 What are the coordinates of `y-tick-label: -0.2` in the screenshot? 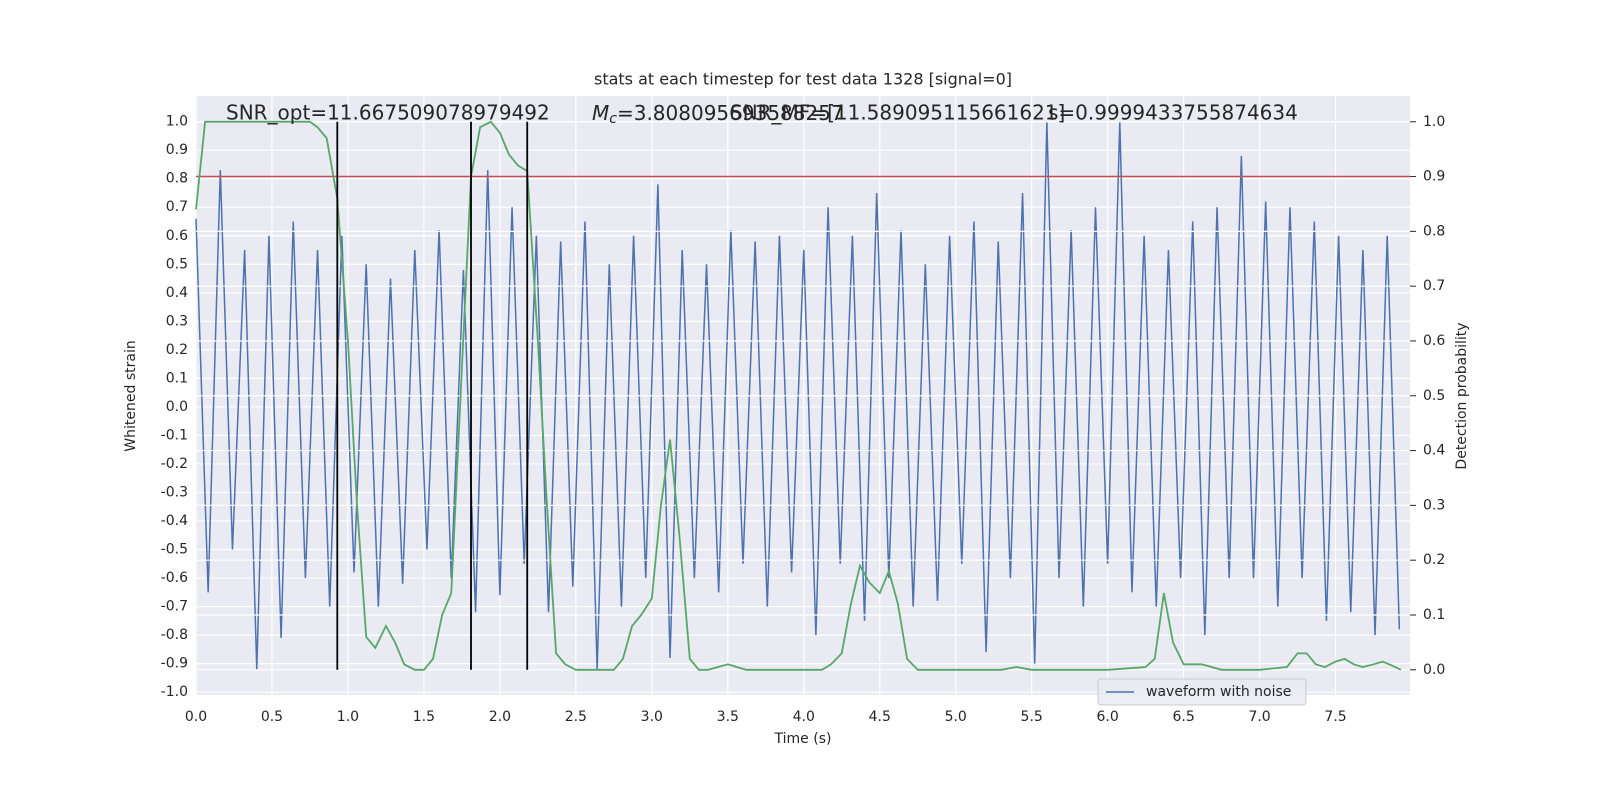 It's located at (174, 464).